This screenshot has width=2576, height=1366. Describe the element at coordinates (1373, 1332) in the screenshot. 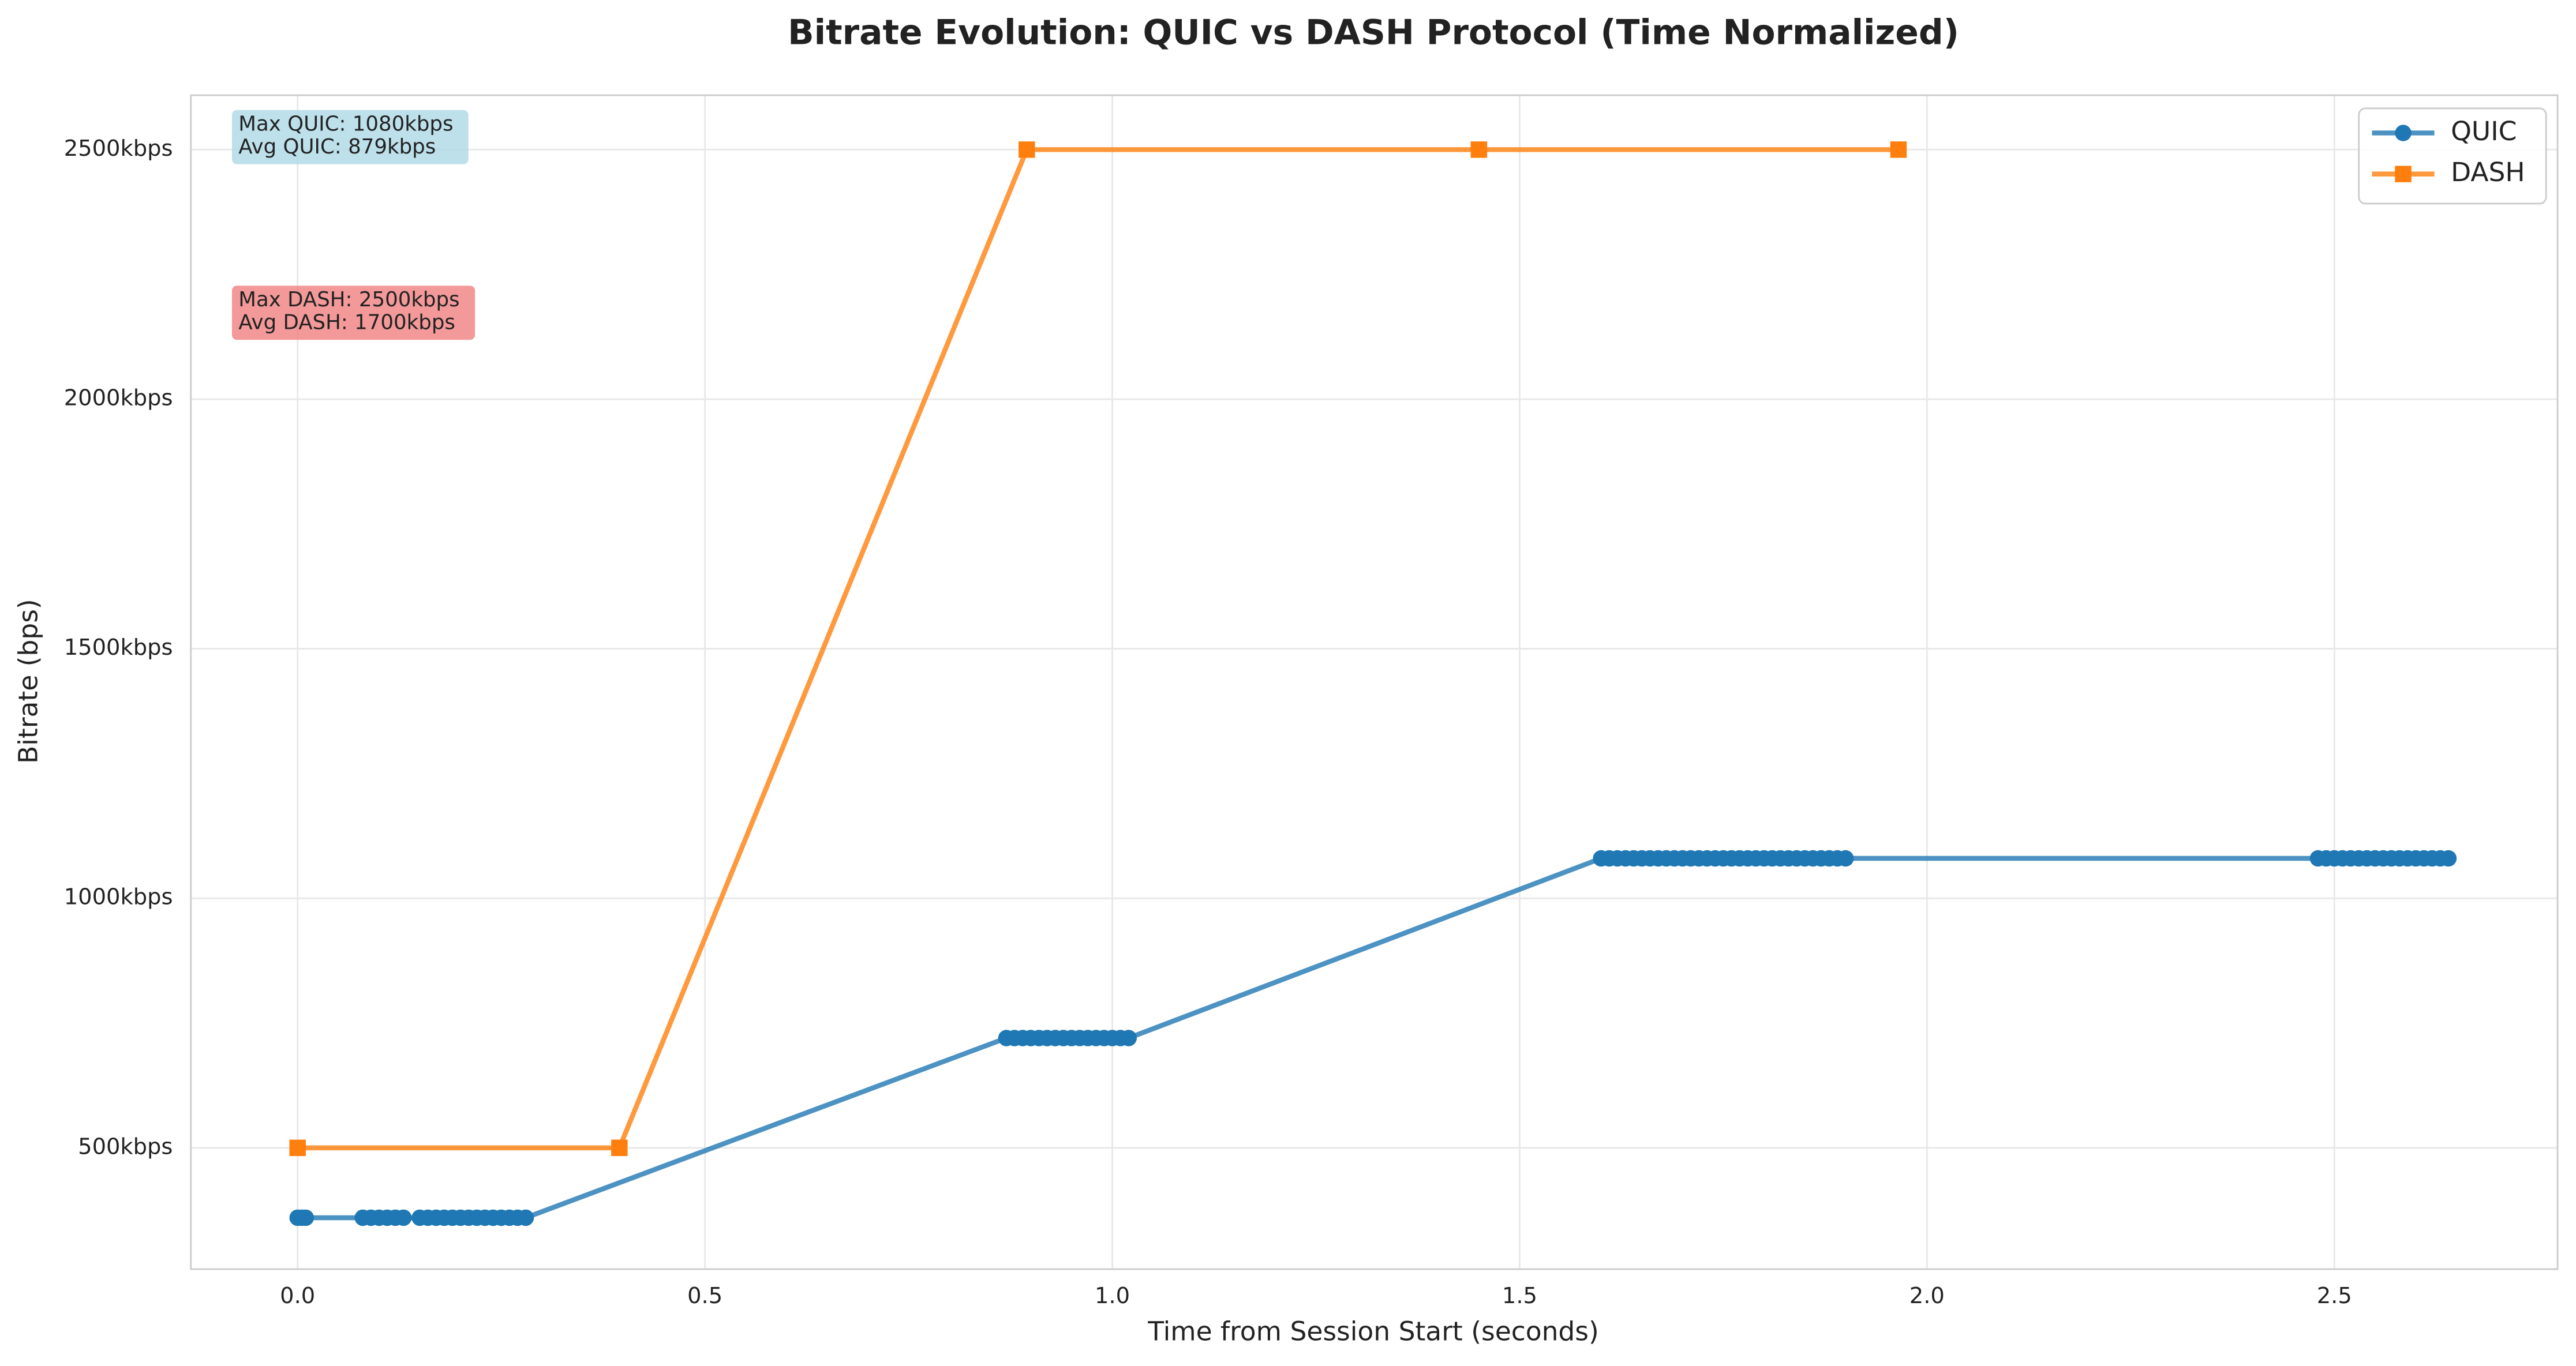

I see `x-axis-label: Time from Session Start (seconds)` at that location.